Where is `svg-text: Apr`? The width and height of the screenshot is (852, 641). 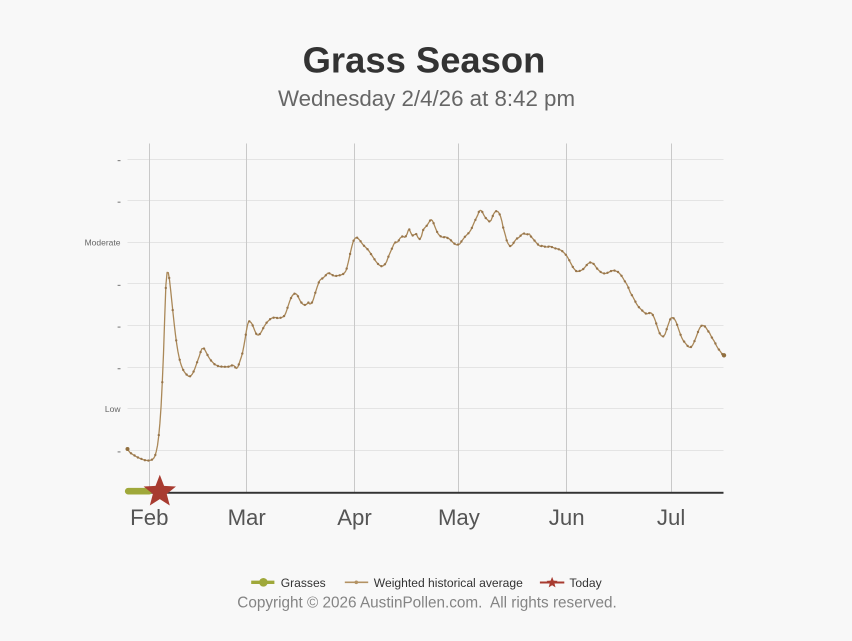 svg-text: Apr is located at coordinates (354, 517).